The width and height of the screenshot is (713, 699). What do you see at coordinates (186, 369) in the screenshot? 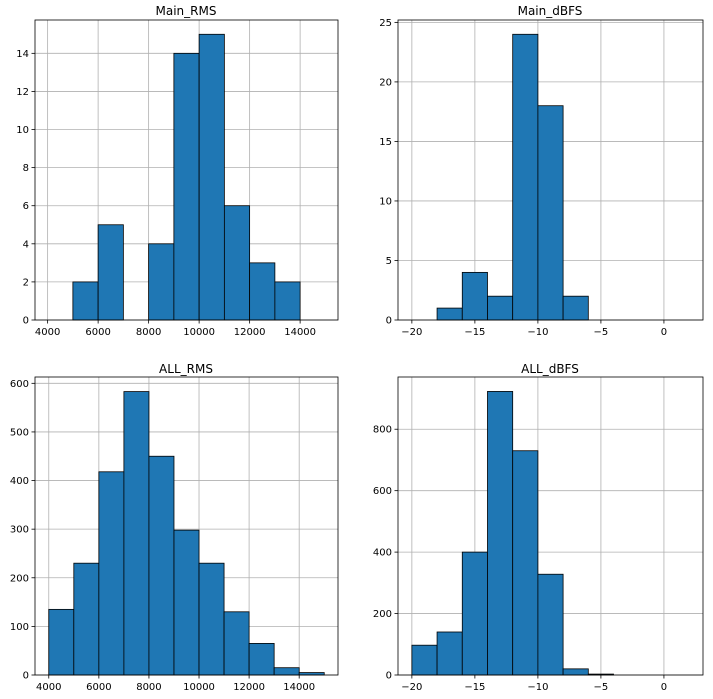
I see `panel-title: ALL_RMS` at bounding box center [186, 369].